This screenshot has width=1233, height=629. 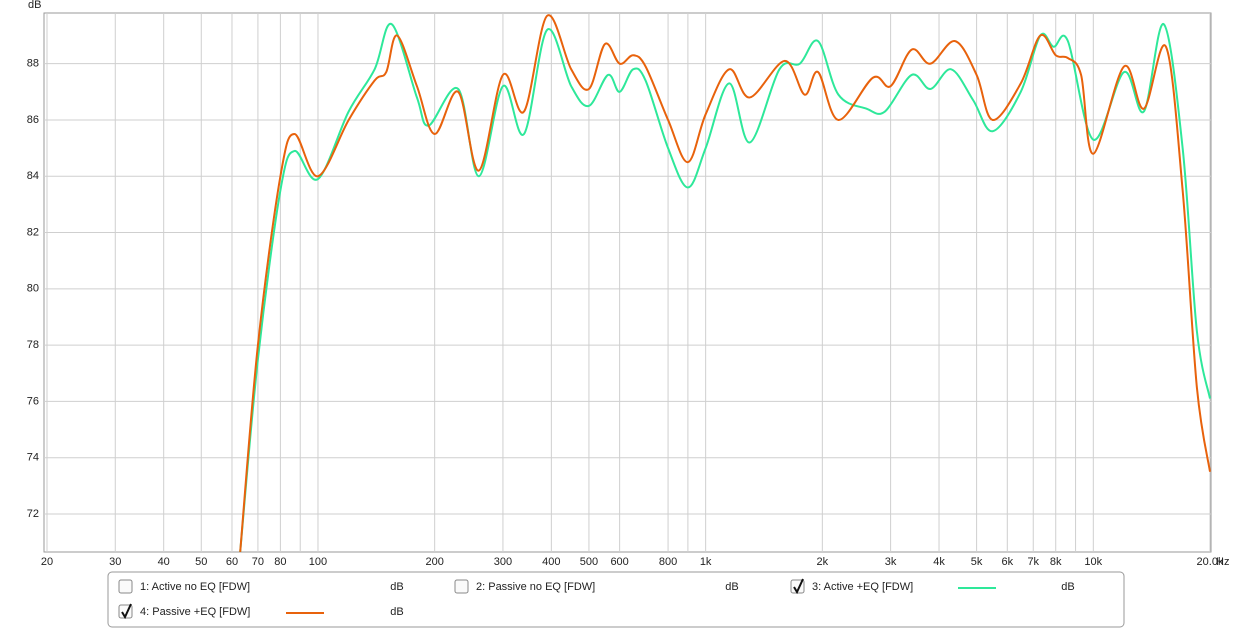 I want to click on x-tick-label: 3k, so click(x=891, y=562).